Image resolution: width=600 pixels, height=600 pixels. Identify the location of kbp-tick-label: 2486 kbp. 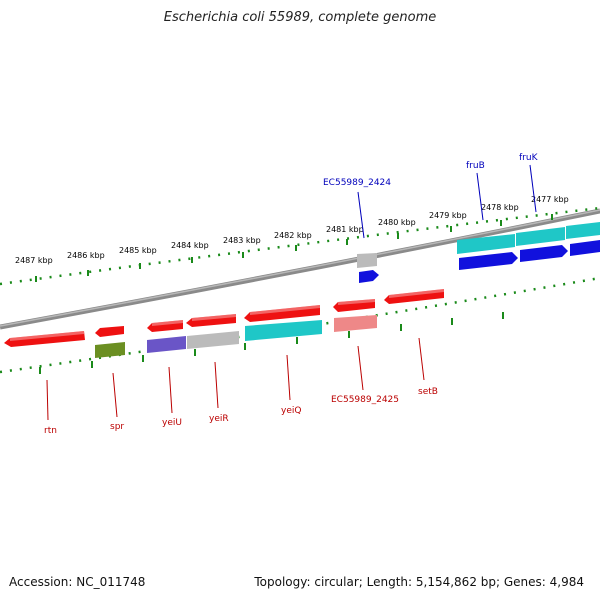
(86, 255).